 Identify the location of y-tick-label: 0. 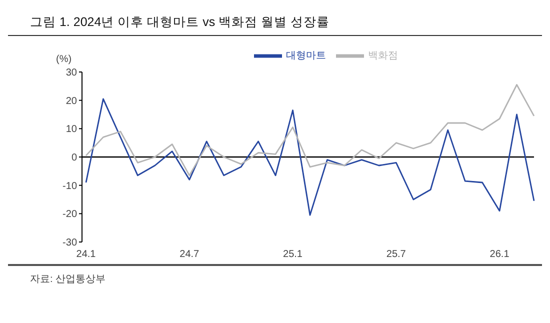
(74, 158).